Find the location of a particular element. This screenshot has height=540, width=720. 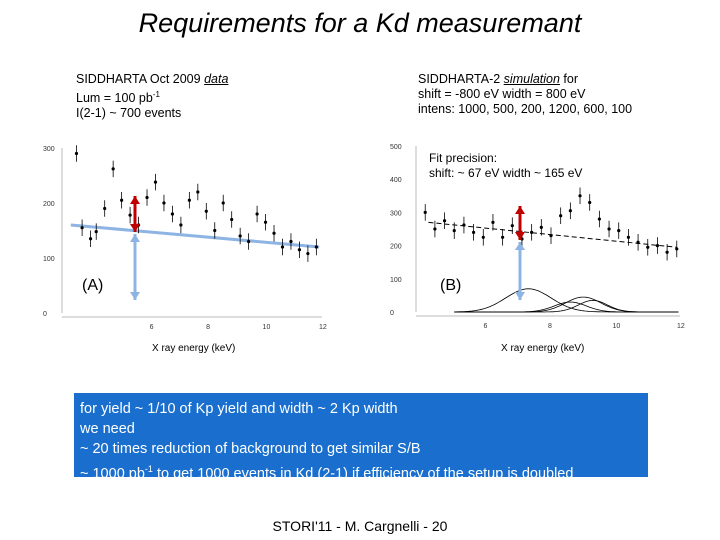

background-arrow-a-head-bottom is located at coordinates (135, 296).